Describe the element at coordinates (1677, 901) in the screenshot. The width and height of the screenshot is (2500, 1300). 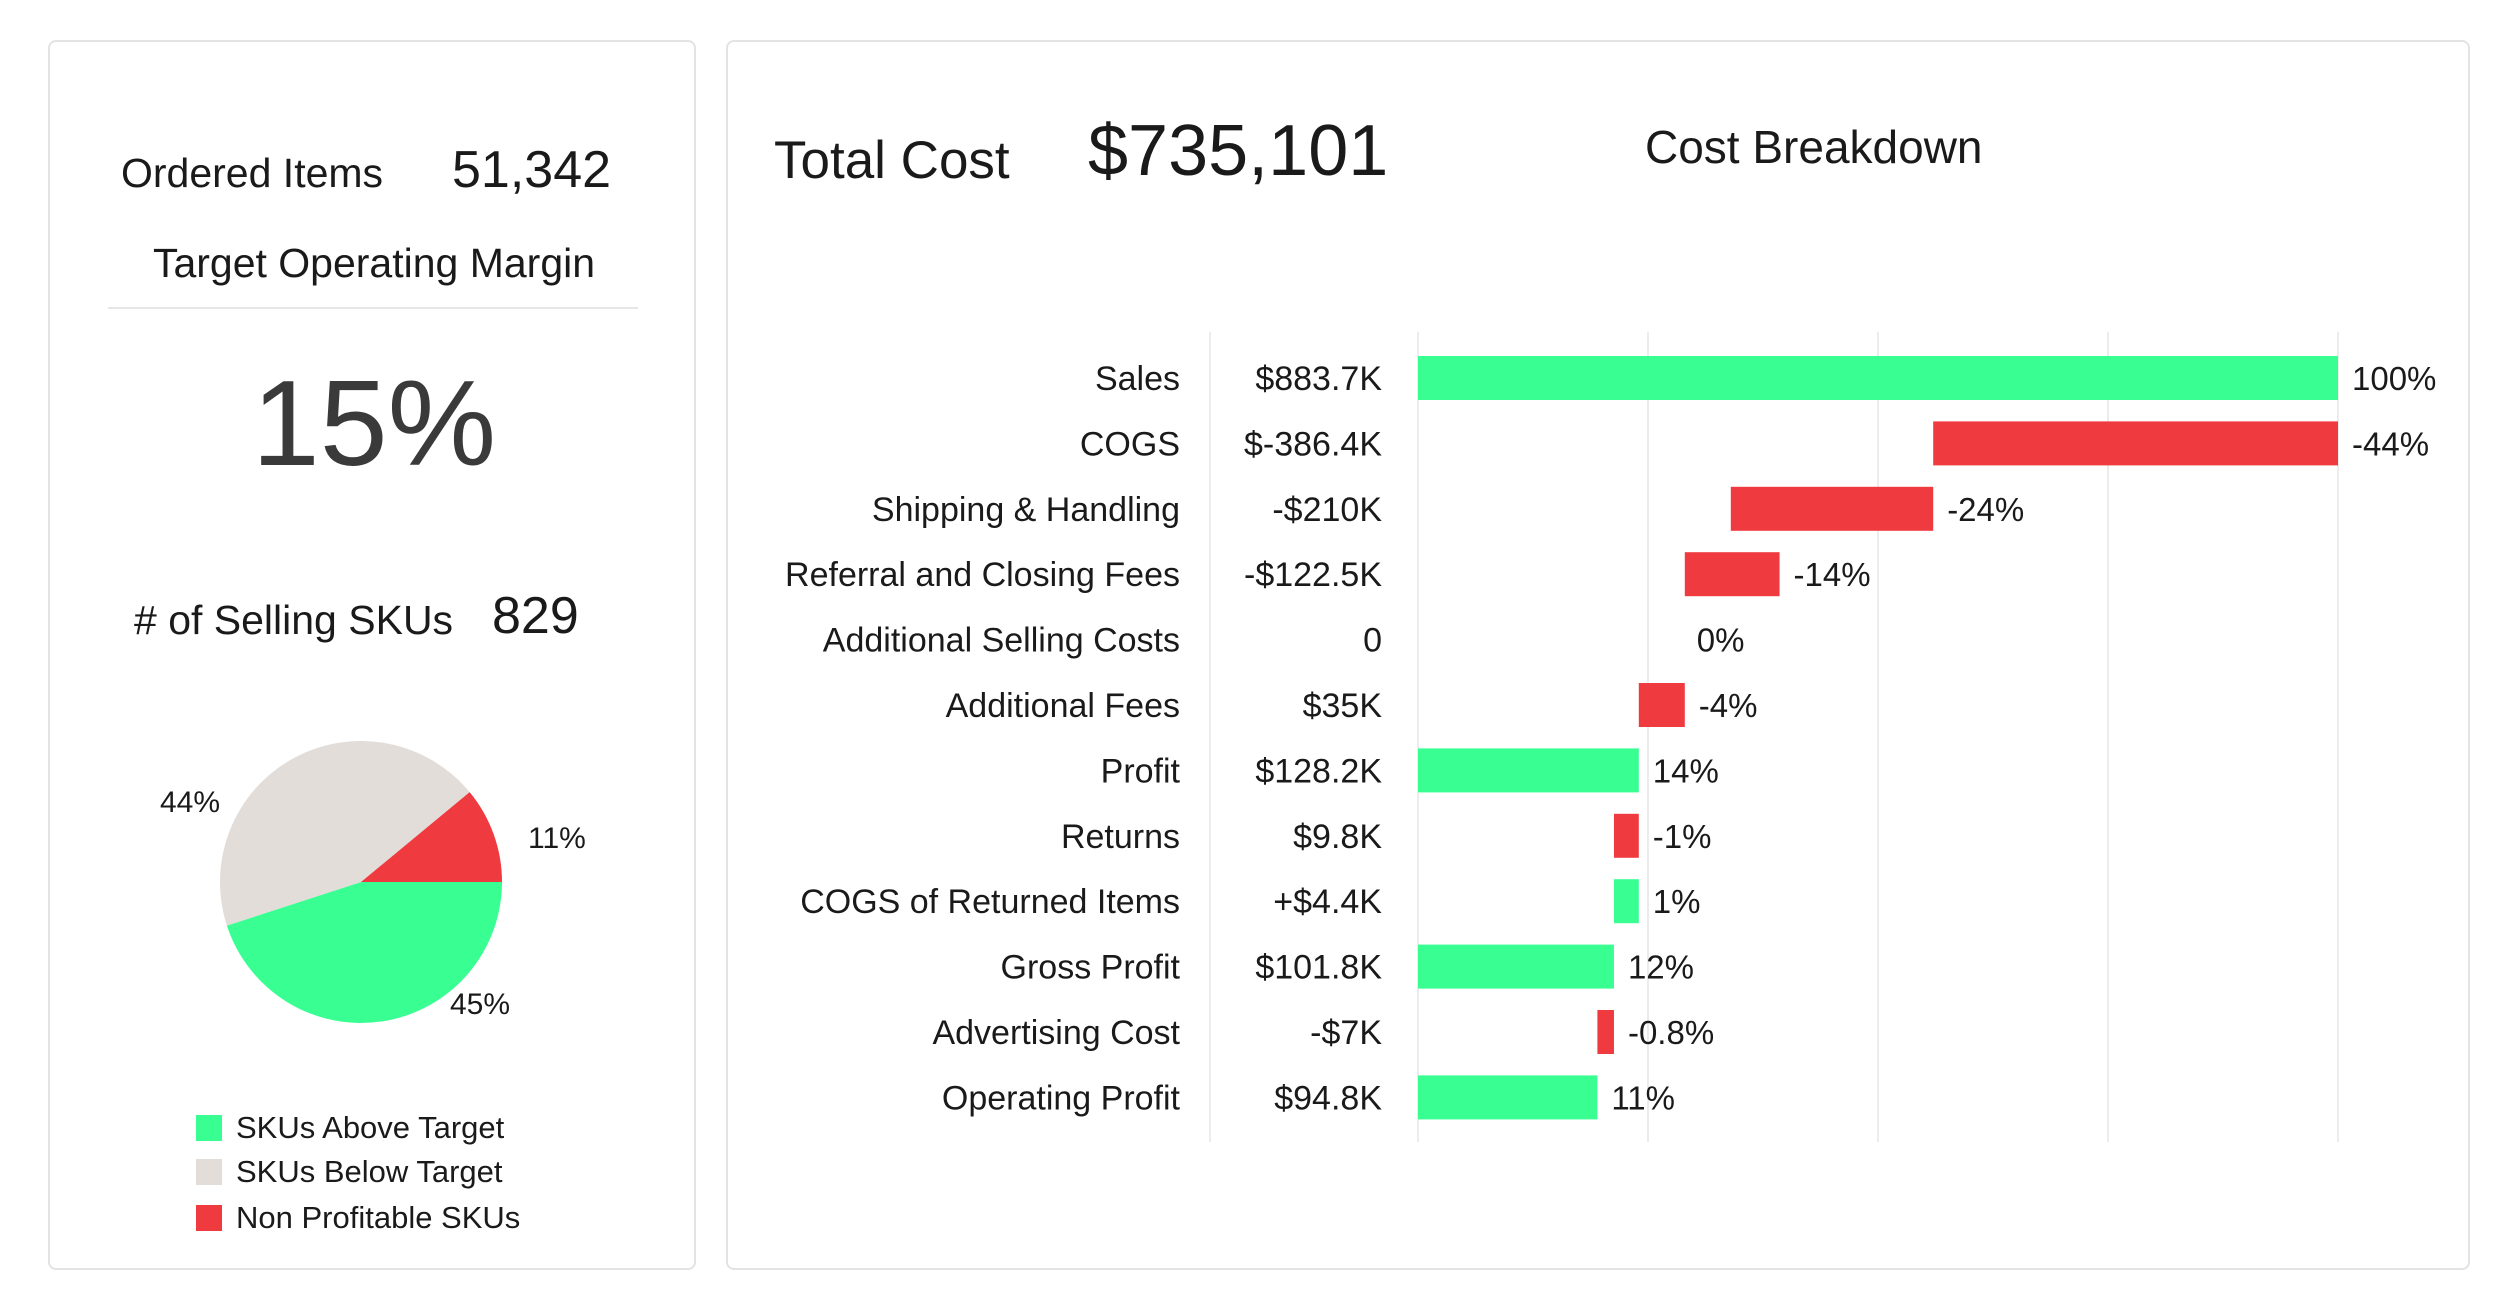
I see `percent-label: 1%` at that location.